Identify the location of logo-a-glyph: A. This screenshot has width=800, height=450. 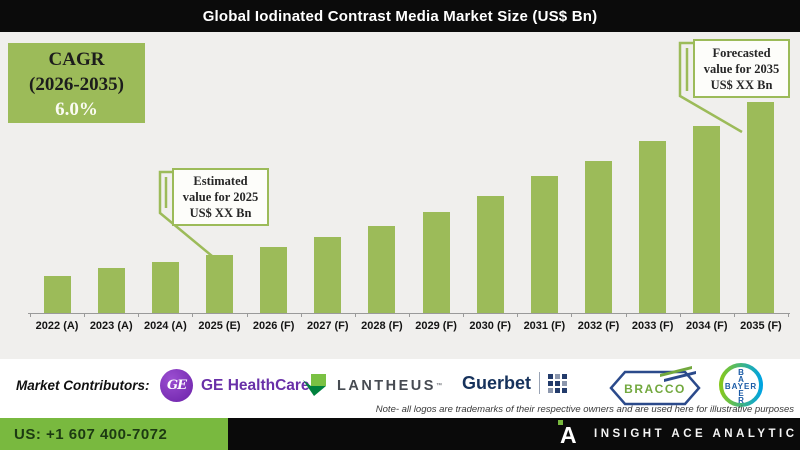
(568, 435).